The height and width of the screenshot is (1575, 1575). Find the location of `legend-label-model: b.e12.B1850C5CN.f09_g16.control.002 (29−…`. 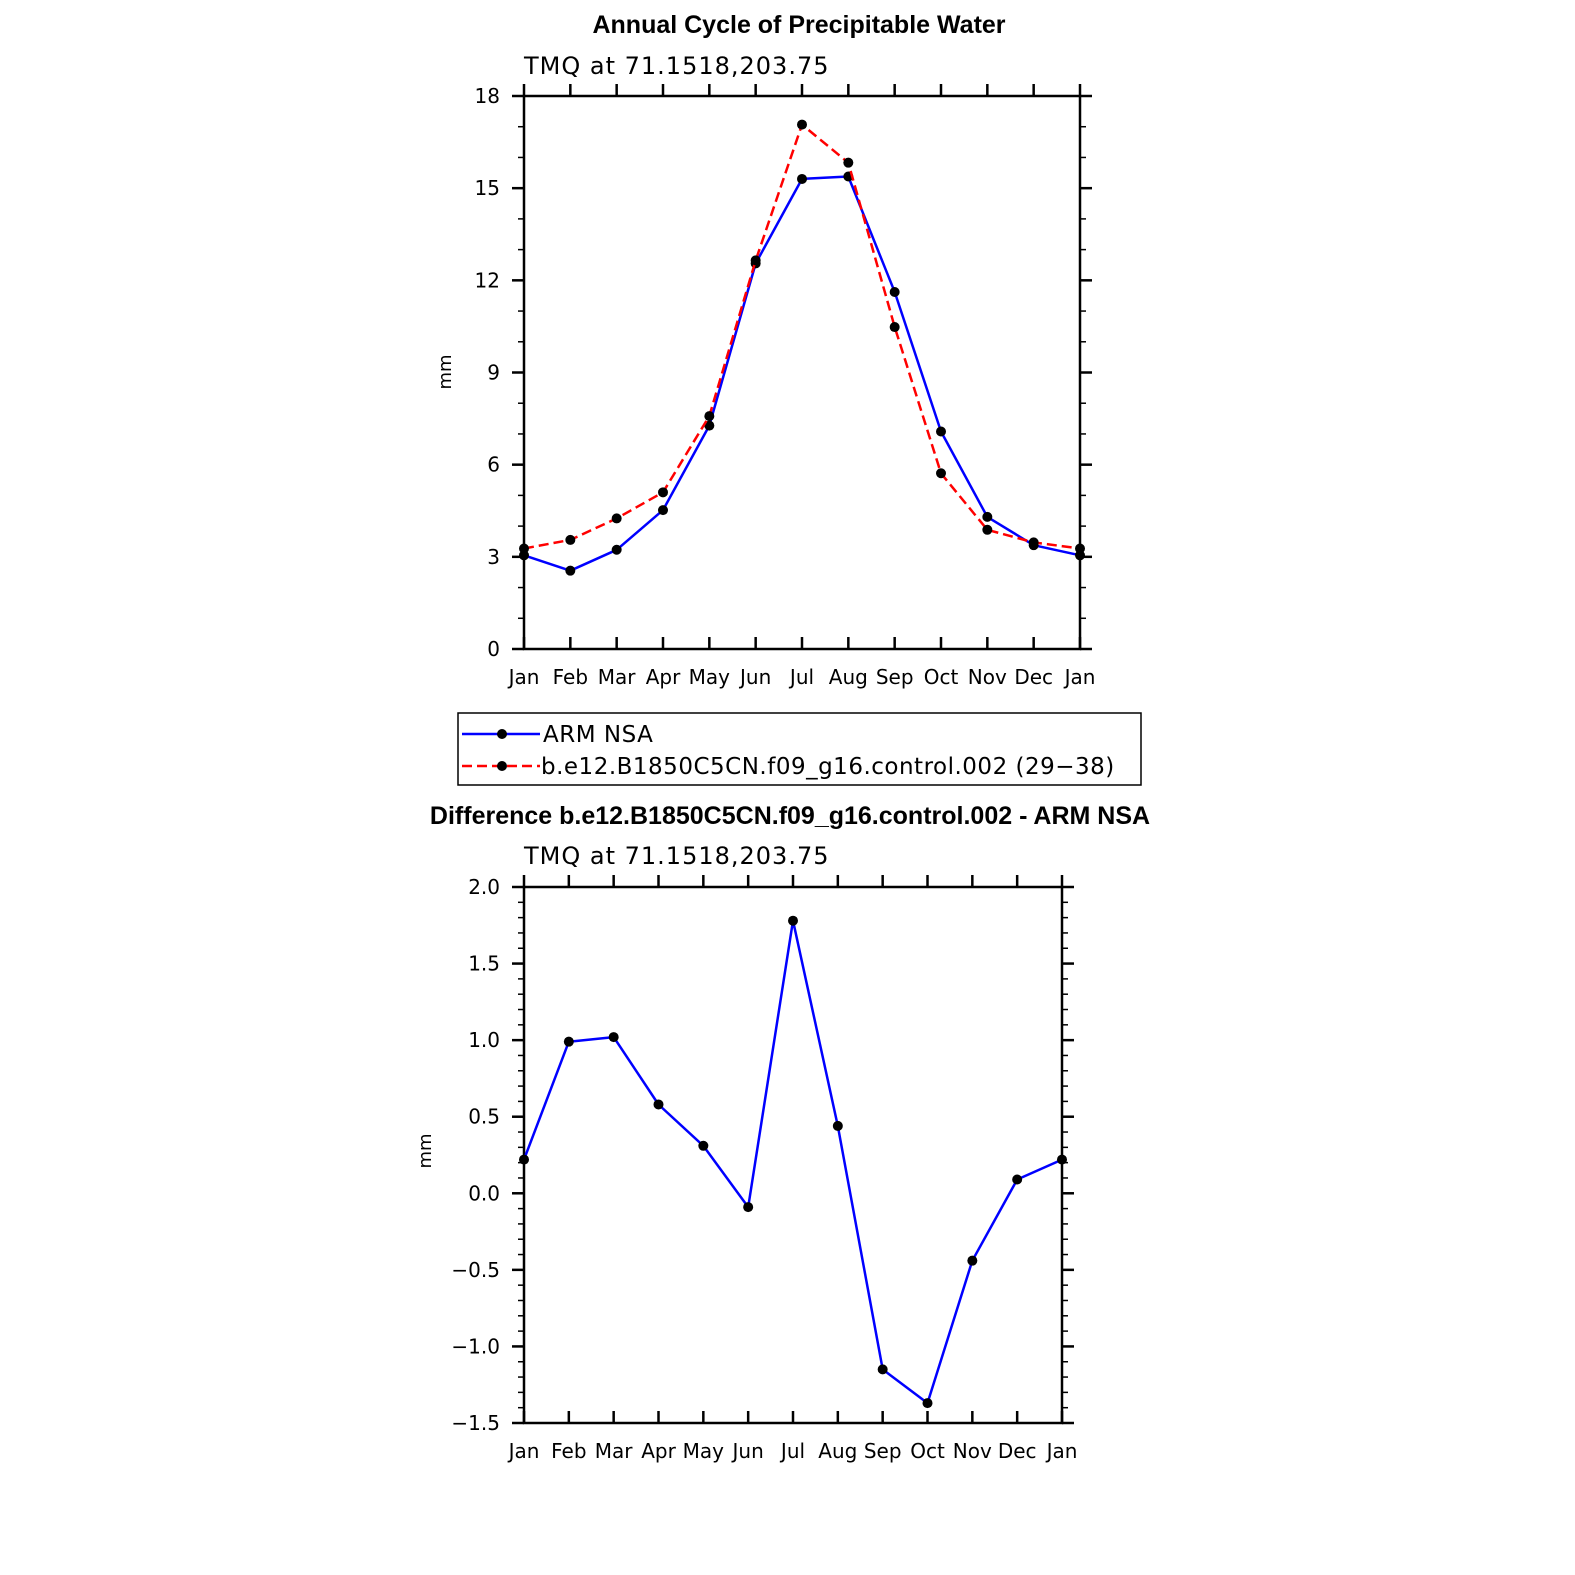

legend-label-model: b.e12.B1850C5CN.f09_g16.control.002 (29−… is located at coordinates (828, 767).